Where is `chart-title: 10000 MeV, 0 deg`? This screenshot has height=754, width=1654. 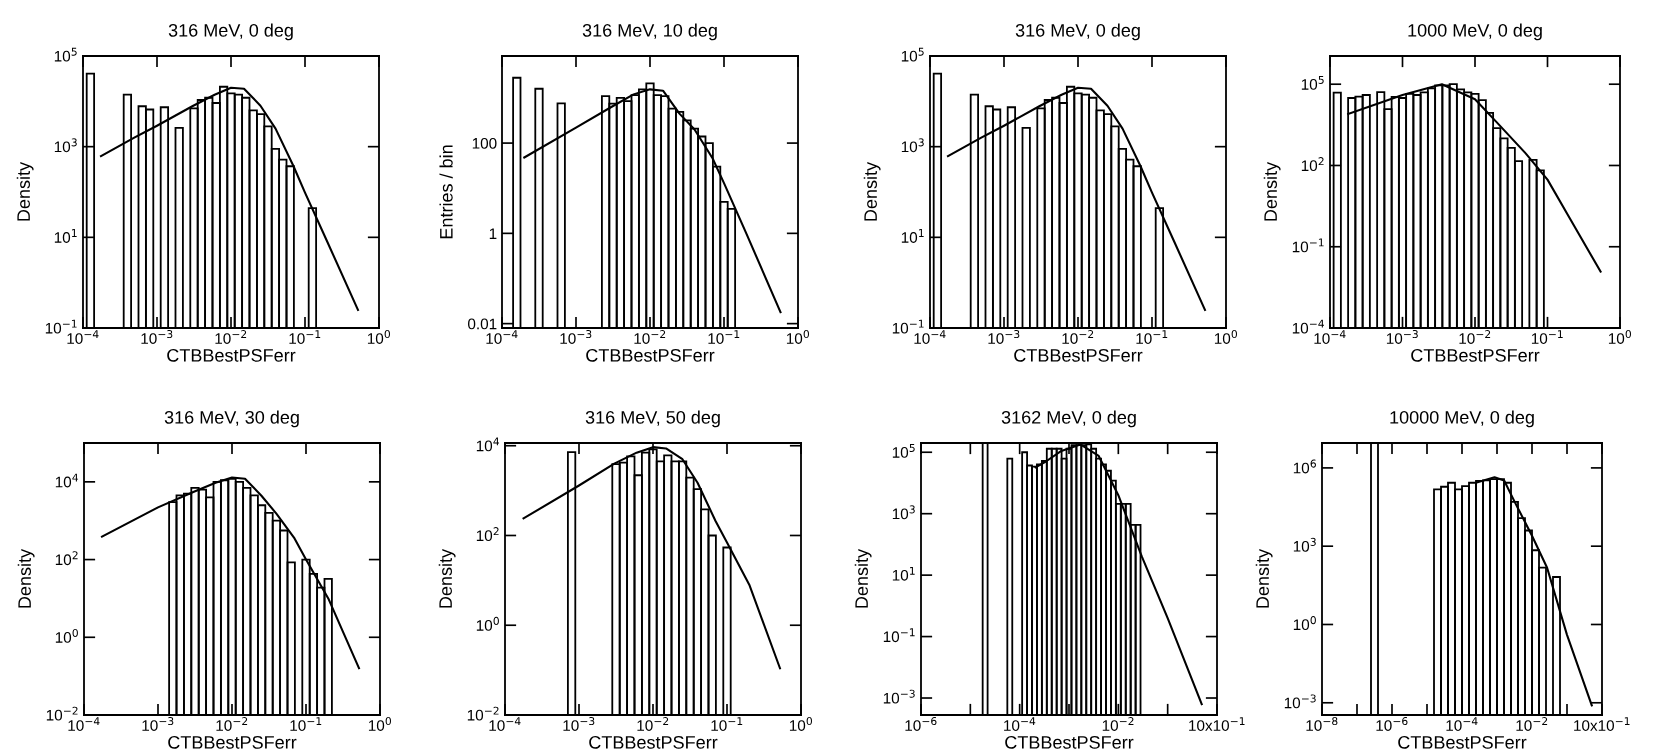 chart-title: 10000 MeV, 0 deg is located at coordinates (1462, 419).